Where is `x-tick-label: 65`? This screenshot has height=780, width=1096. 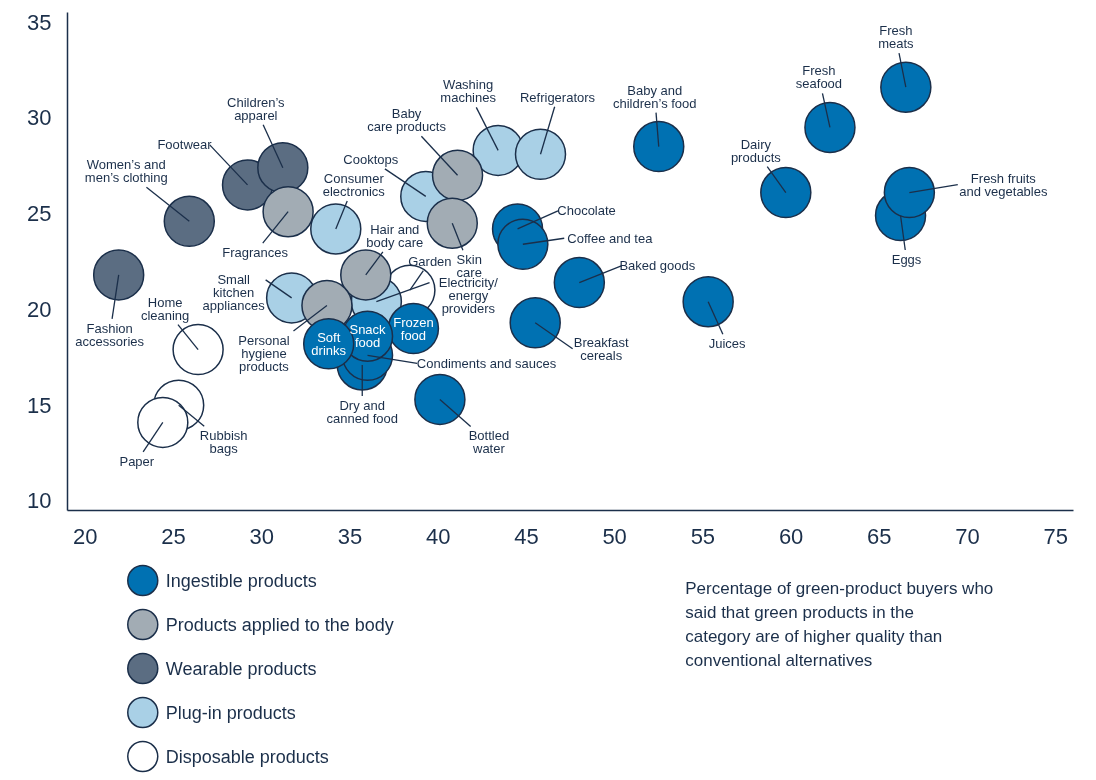 x-tick-label: 65 is located at coordinates (879, 536).